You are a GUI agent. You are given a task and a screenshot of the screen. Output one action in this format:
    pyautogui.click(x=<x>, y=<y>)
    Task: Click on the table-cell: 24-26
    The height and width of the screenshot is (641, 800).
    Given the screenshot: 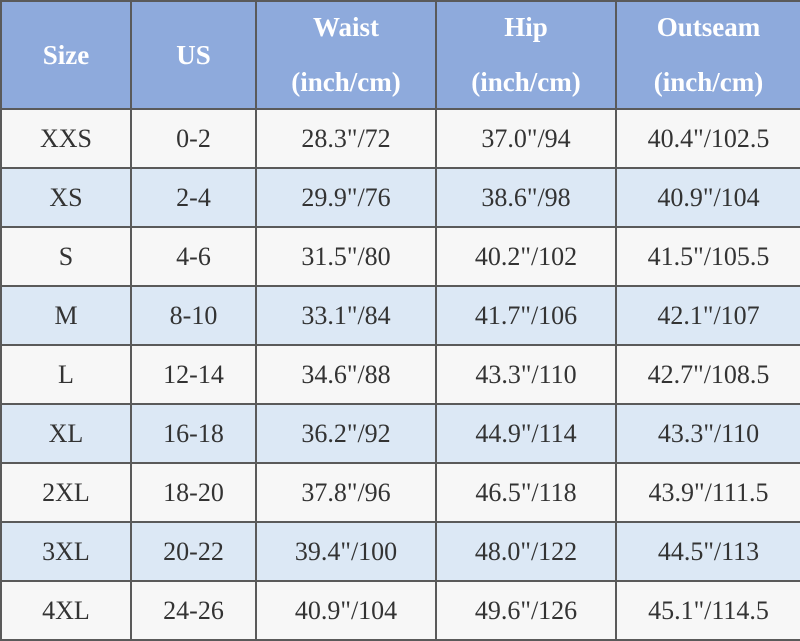 What is the action you would take?
    pyautogui.click(x=193, y=610)
    